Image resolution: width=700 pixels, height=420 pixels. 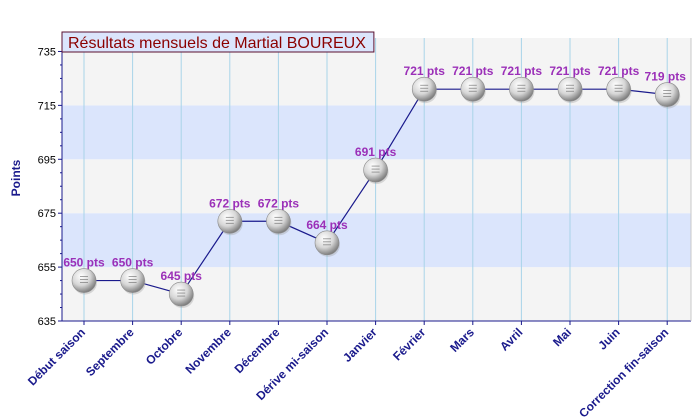 What do you see at coordinates (47, 52) in the screenshot?
I see `y-tick-label: 735` at bounding box center [47, 52].